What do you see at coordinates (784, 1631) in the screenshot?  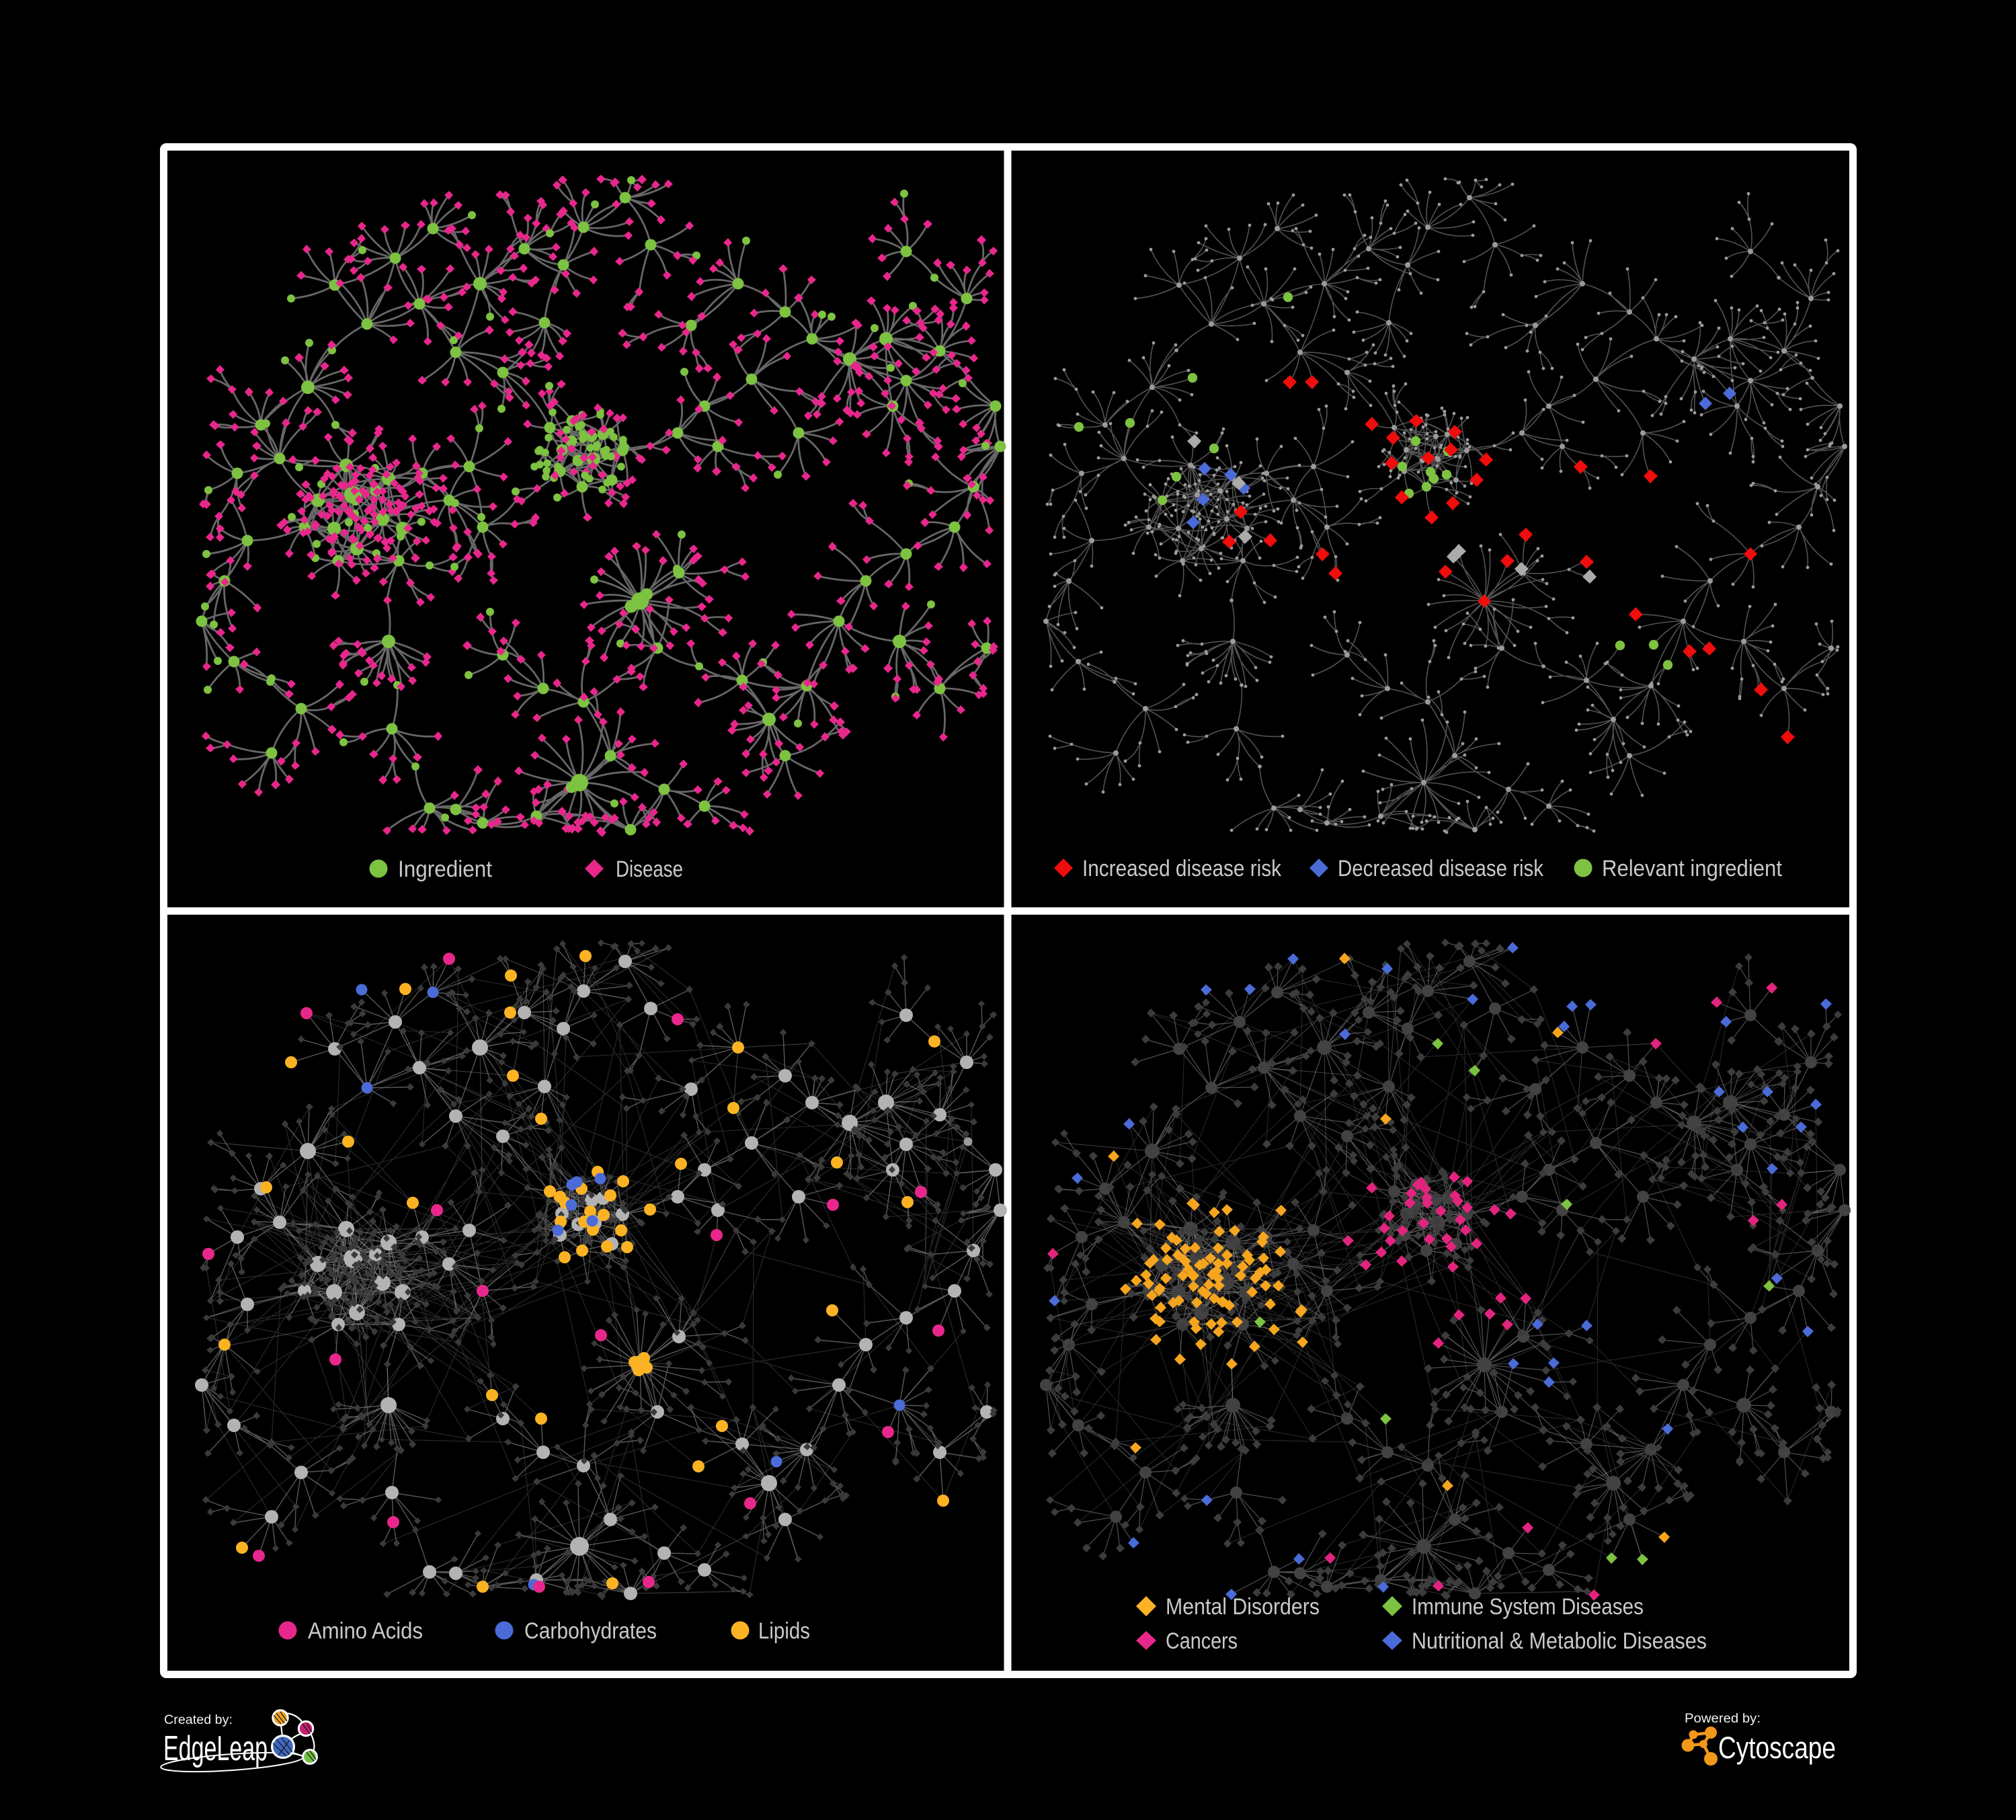 I see `svg-text: Lipids` at bounding box center [784, 1631].